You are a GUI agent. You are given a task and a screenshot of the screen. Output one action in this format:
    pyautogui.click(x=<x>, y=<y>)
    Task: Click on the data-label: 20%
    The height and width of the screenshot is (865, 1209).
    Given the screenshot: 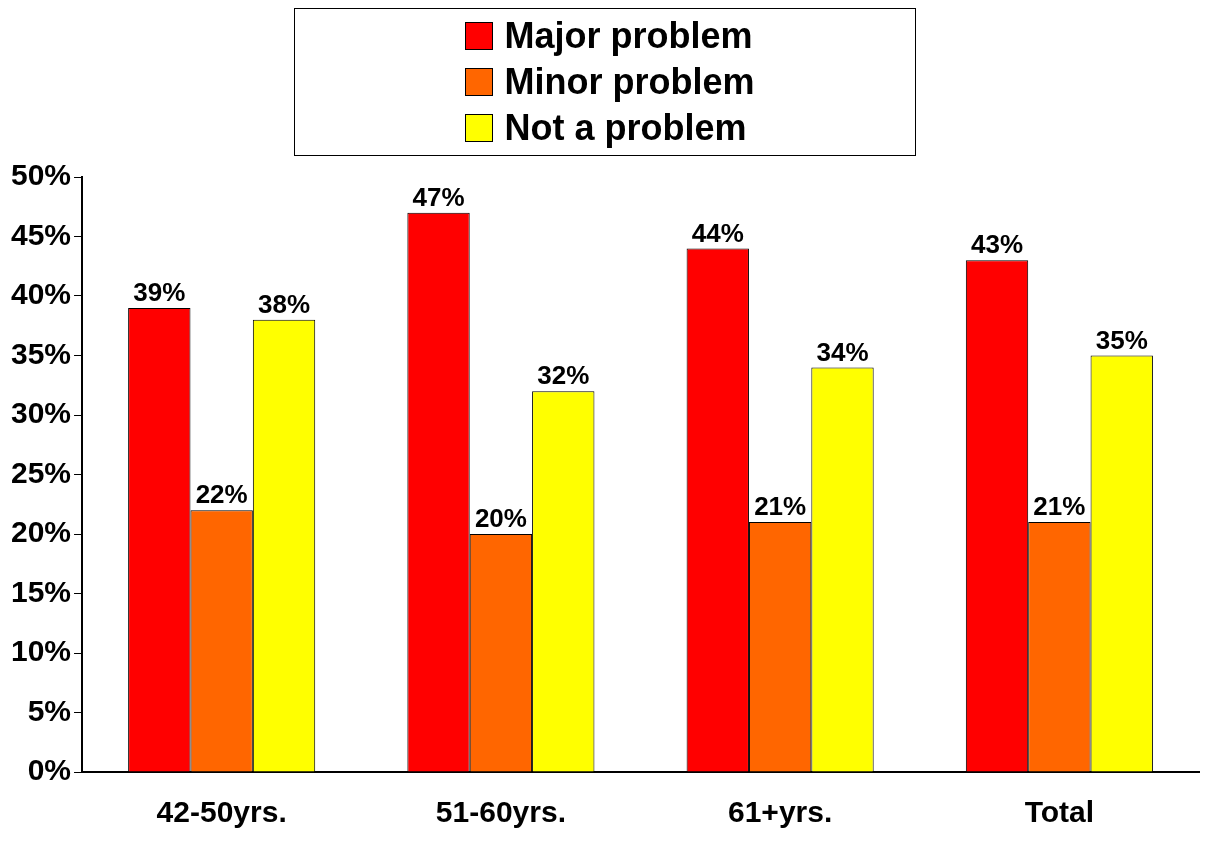 What is the action you would take?
    pyautogui.click(x=500, y=518)
    